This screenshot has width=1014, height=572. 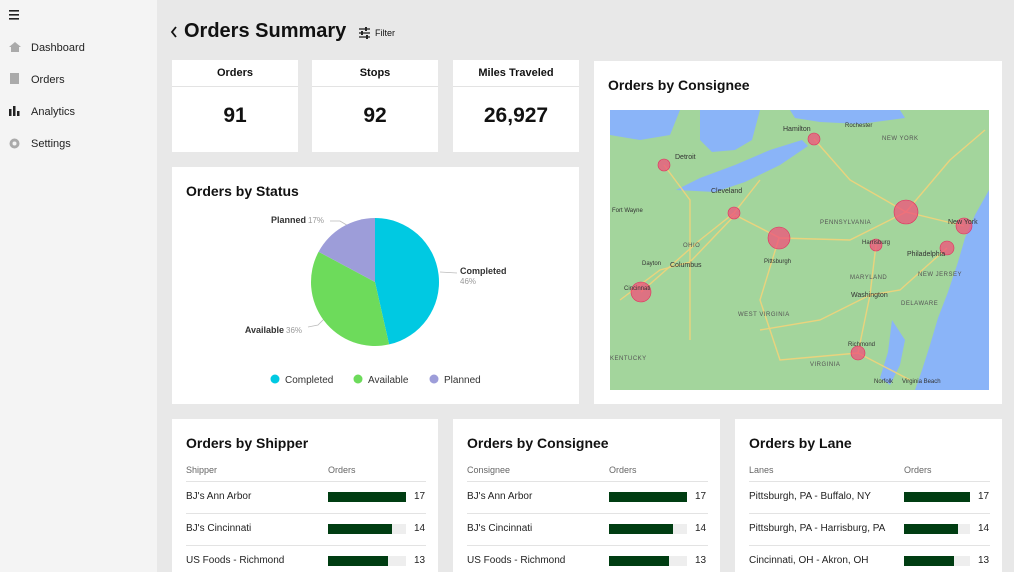 I want to click on map-label: PENNSYLVANIA, so click(x=845, y=223).